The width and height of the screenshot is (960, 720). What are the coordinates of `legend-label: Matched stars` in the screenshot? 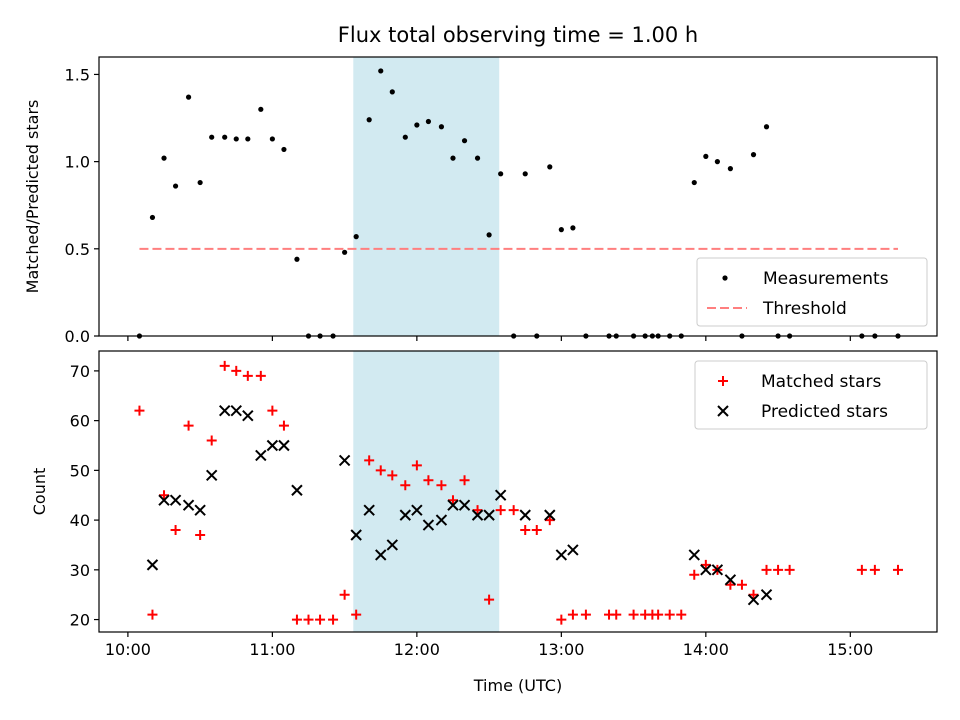 It's located at (821, 382).